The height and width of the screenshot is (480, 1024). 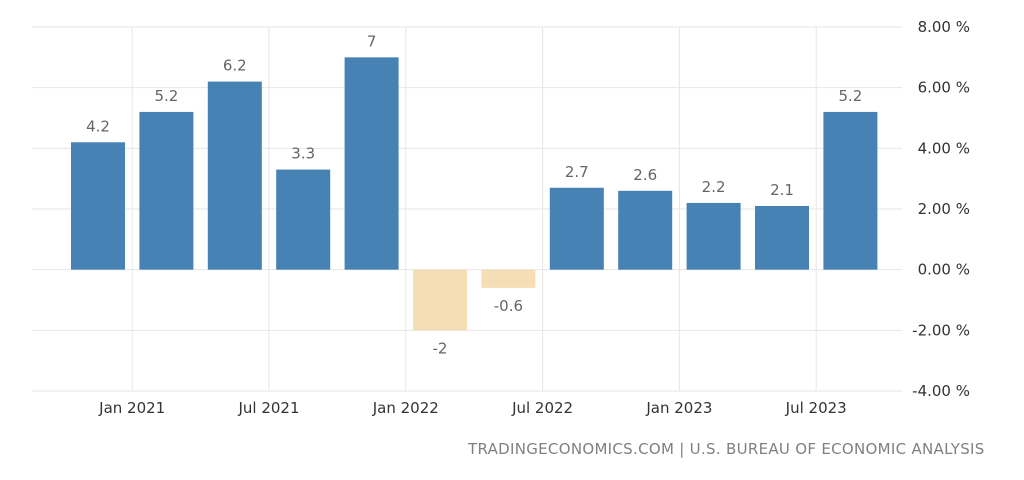 What do you see at coordinates (303, 154) in the screenshot?
I see `data-label: 3.3` at bounding box center [303, 154].